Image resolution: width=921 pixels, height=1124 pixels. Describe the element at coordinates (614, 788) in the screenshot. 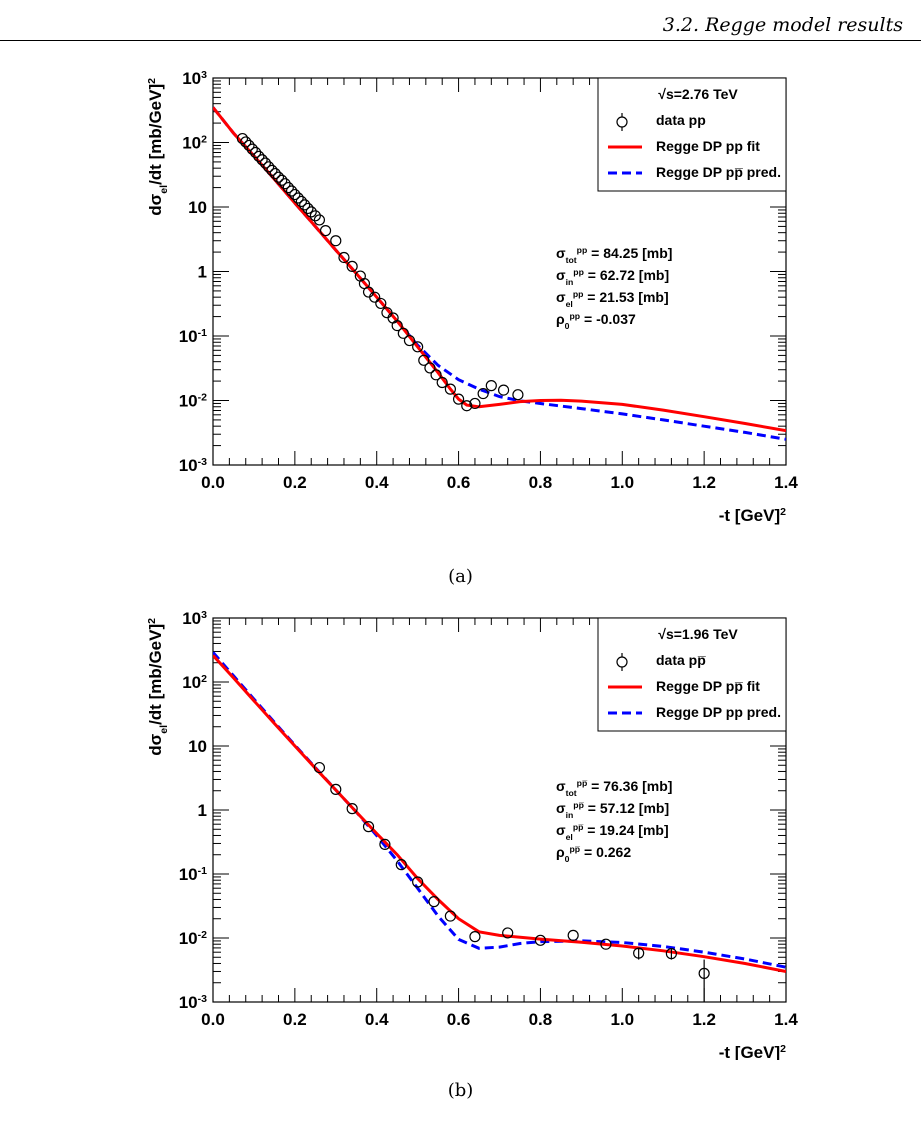

I see `stat-annotation: σtotpp̅ = 76.36 [mb]` at that location.